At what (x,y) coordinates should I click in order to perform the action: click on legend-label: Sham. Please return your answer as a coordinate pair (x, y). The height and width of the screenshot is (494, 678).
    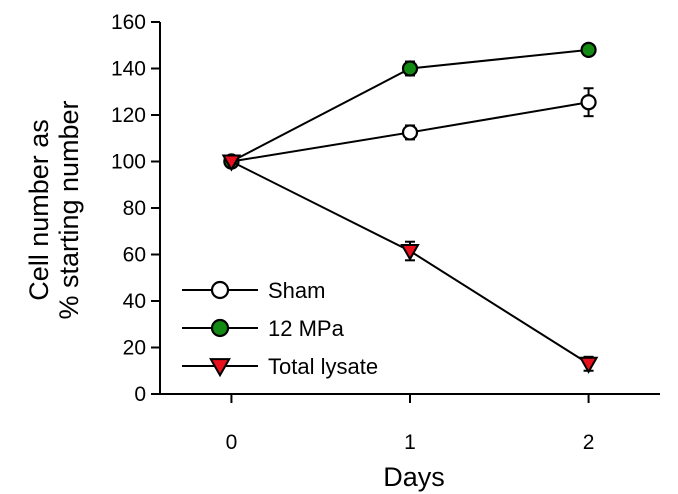
    Looking at the image, I should click on (296, 290).